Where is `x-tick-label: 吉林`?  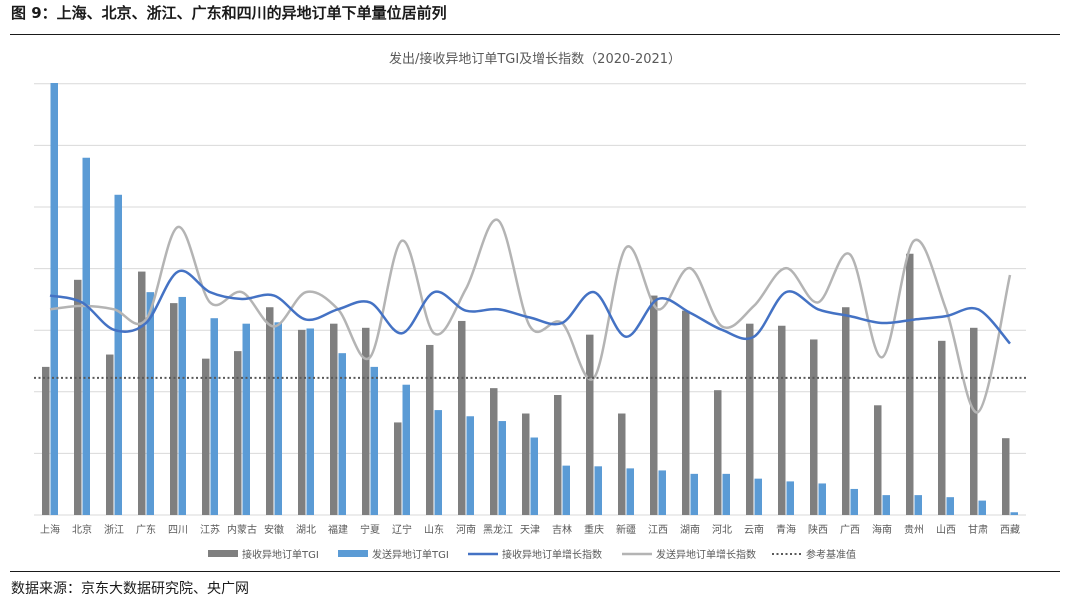
x-tick-label: 吉林 is located at coordinates (562, 529).